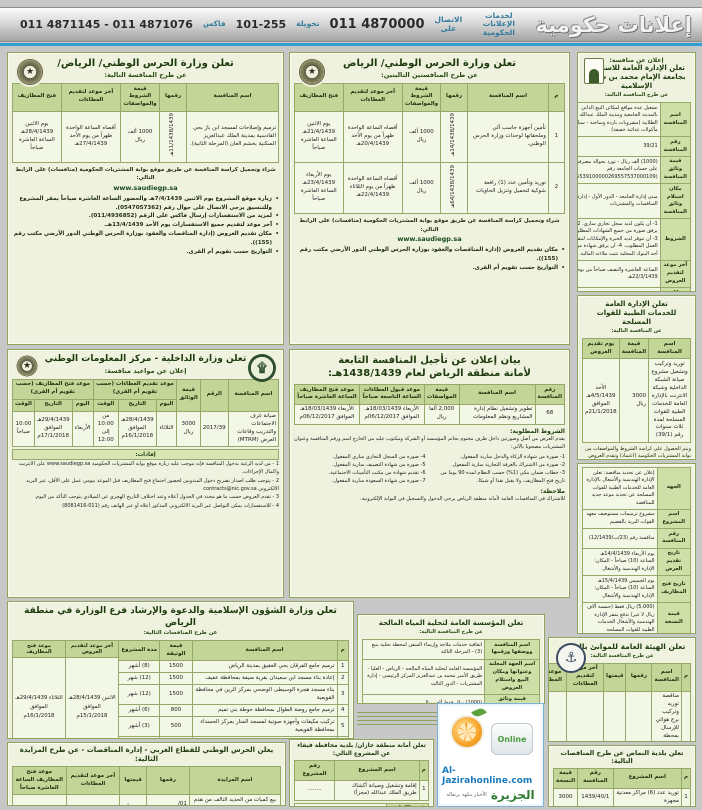  What do you see at coordinates (454, 97) in the screenshot?
I see `column-header: رقمها` at bounding box center [454, 97].